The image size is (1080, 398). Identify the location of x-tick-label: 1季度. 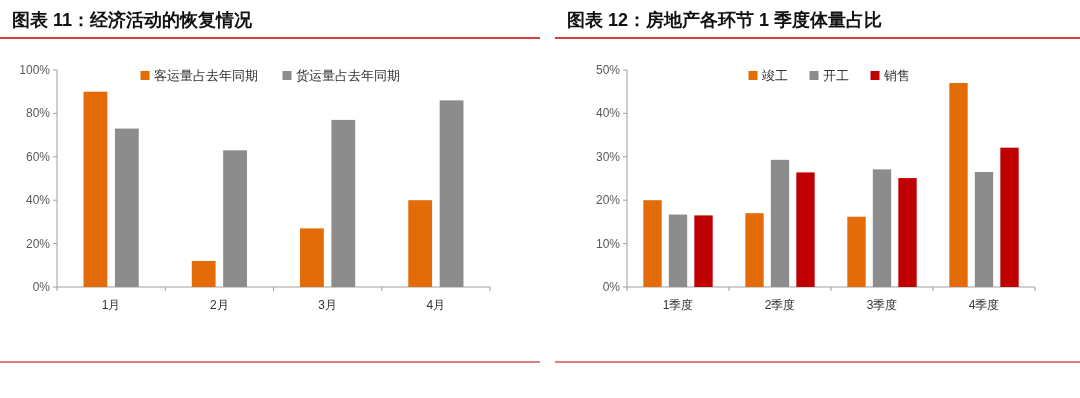
(678, 305).